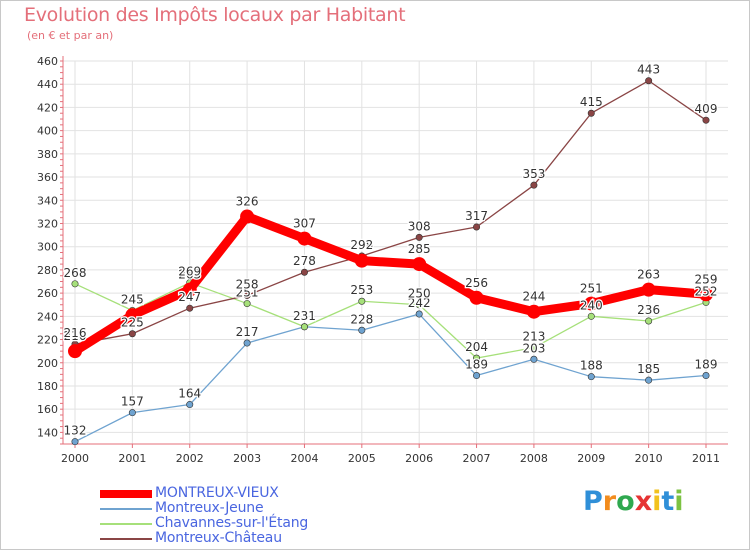  What do you see at coordinates (361, 290) in the screenshot?
I see `data-label: 253` at bounding box center [361, 290].